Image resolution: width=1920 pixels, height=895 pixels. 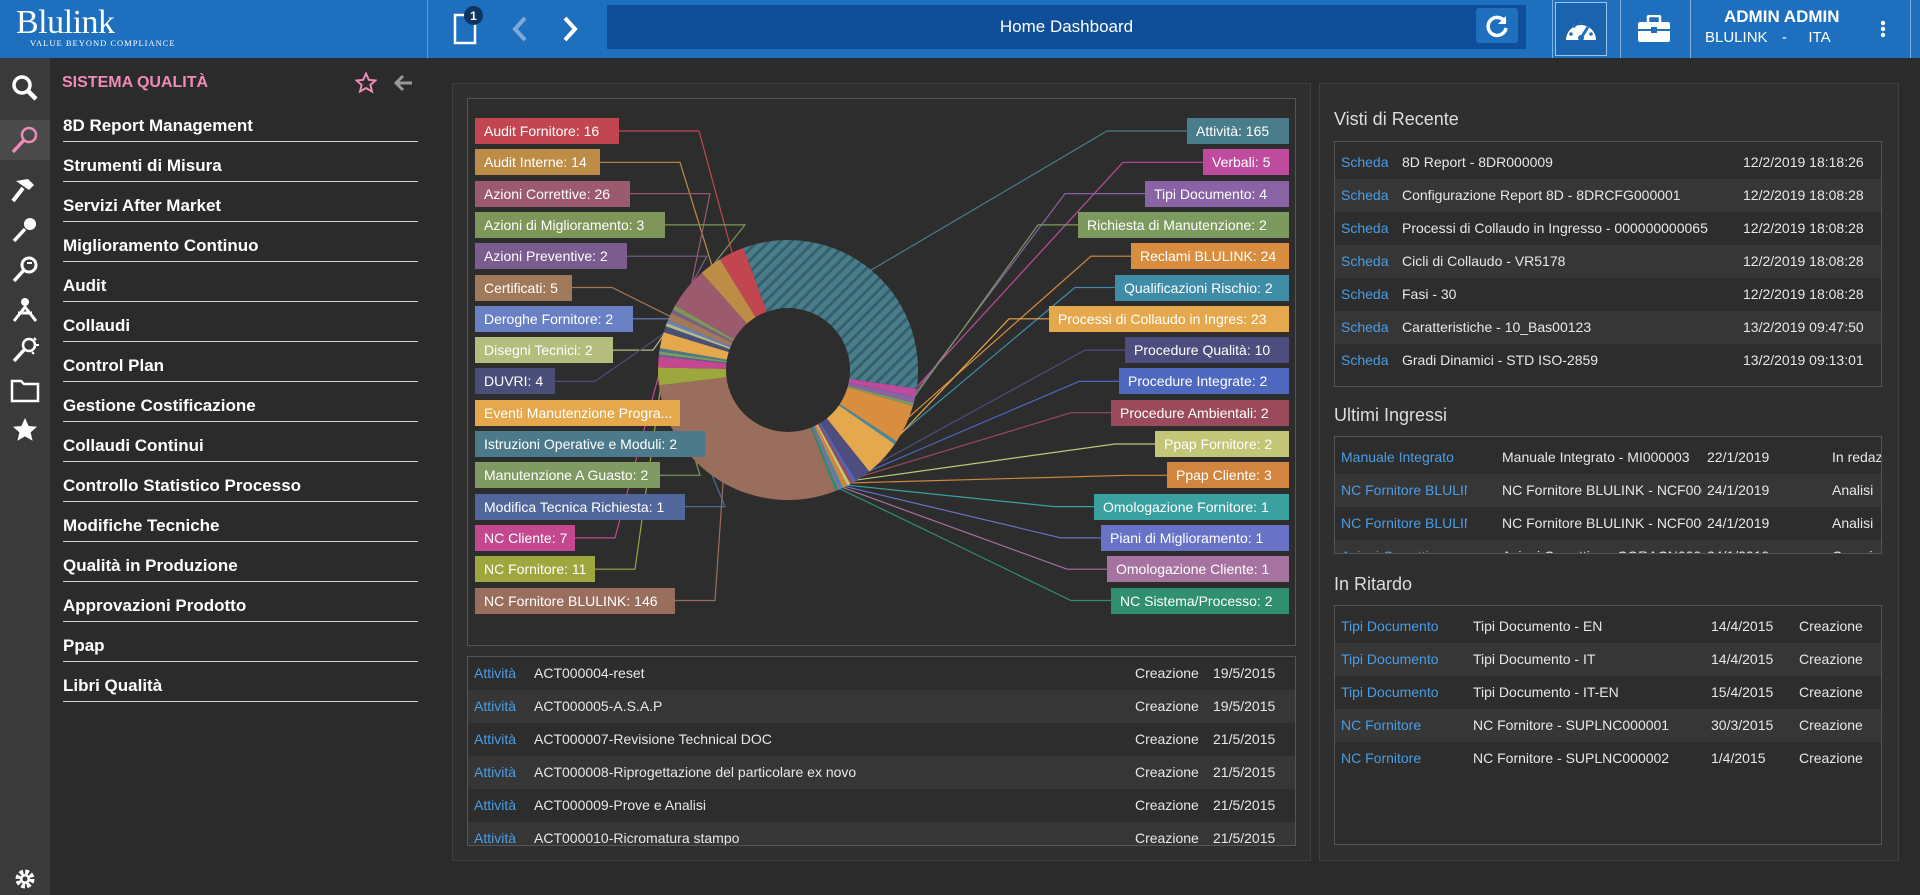 What do you see at coordinates (1497, 25) in the screenshot?
I see `refresh-button` at bounding box center [1497, 25].